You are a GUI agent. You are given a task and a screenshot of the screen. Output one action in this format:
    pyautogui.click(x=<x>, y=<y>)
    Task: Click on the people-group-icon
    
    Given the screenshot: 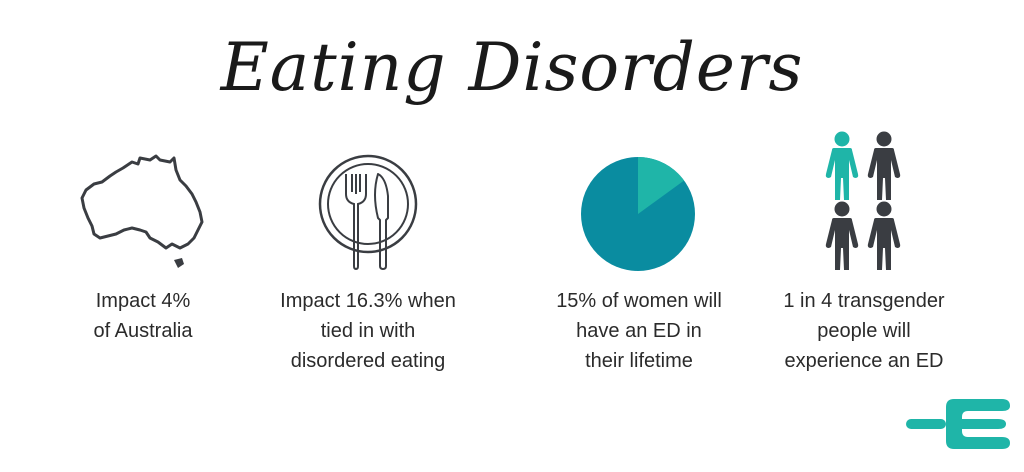 What is the action you would take?
    pyautogui.click(x=863, y=200)
    